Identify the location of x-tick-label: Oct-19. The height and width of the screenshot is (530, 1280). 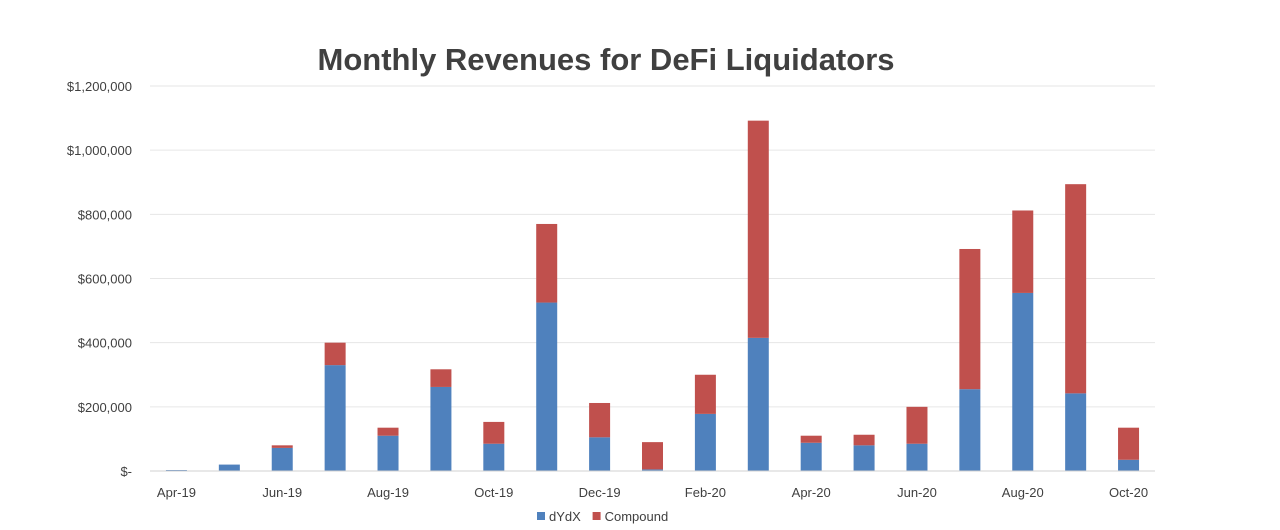
(493, 492).